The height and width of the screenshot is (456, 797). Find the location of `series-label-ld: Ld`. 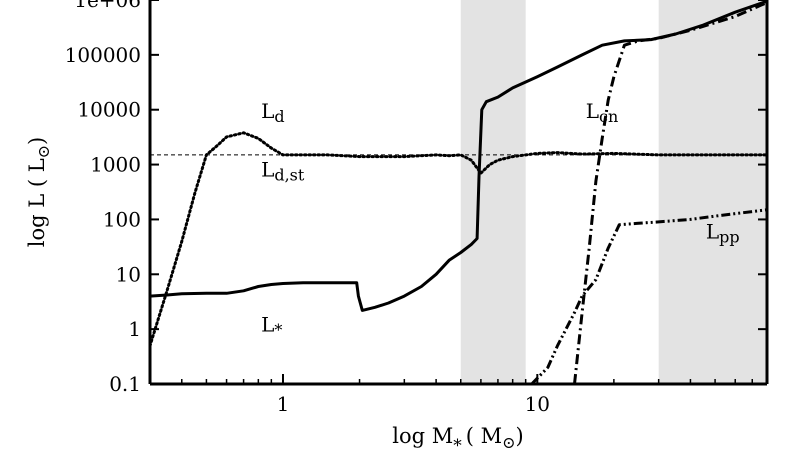

series-label-ld: Ld is located at coordinates (273, 112).